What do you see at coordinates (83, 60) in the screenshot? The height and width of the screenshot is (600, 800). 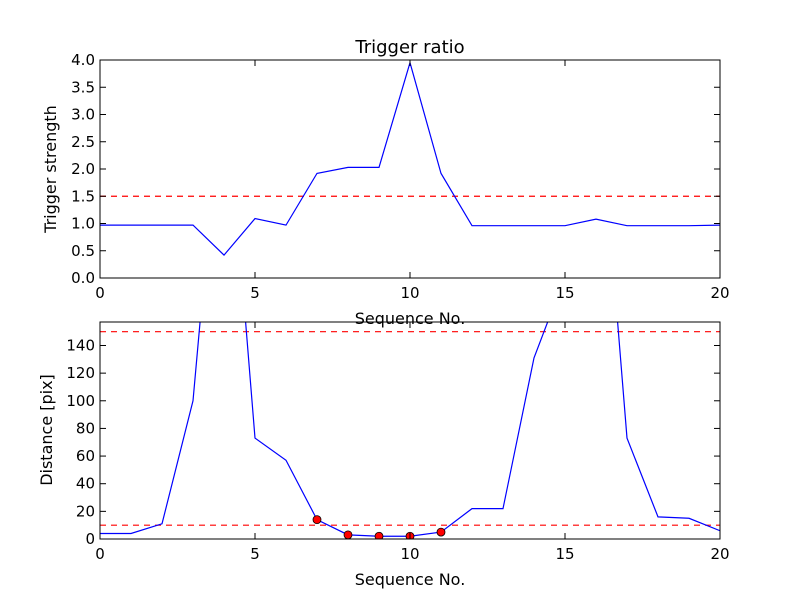 I see `y-tick-label: 4.0` at bounding box center [83, 60].